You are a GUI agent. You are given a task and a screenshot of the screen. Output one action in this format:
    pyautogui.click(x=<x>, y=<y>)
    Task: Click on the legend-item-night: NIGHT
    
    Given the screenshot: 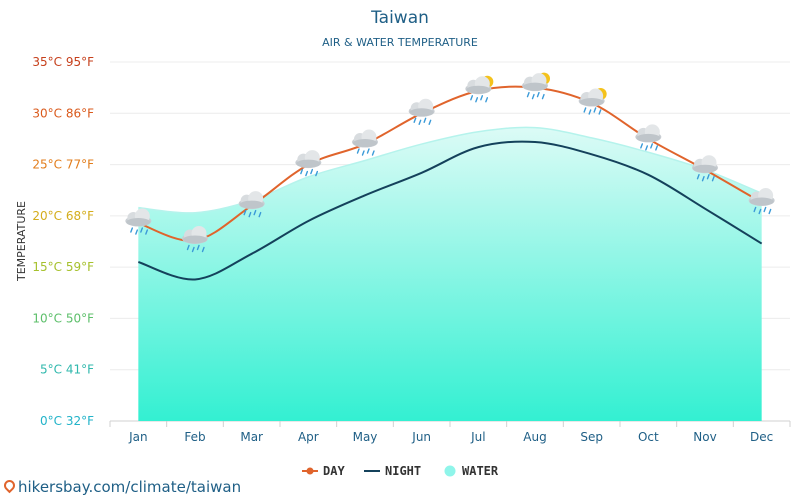 What is the action you would take?
    pyautogui.click(x=392, y=471)
    